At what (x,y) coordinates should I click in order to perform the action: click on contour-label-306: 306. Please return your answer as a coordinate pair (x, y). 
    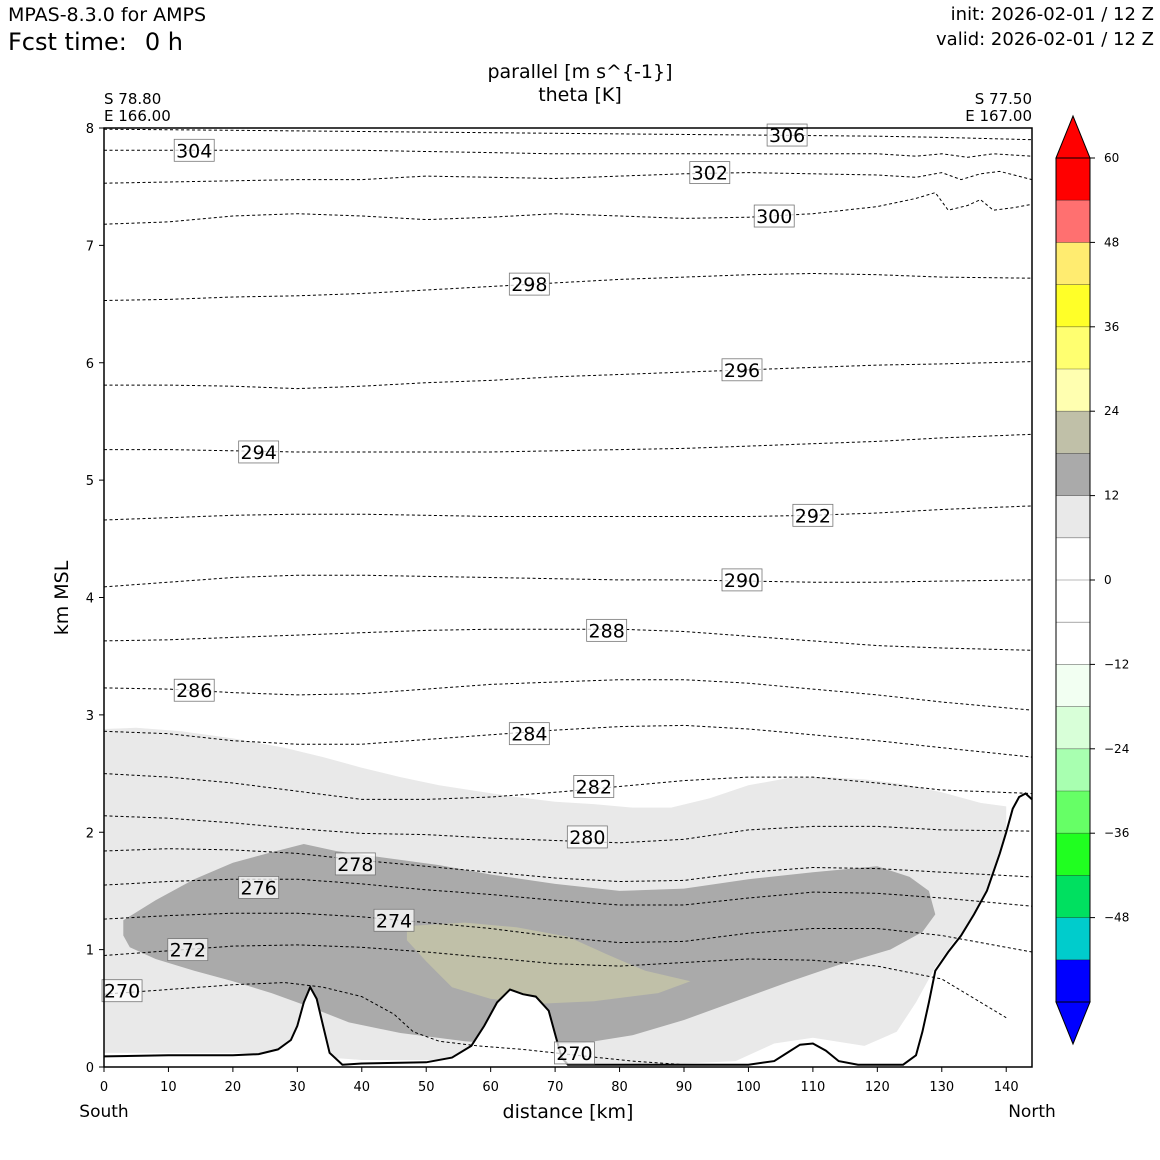
    Looking at the image, I should click on (787, 135).